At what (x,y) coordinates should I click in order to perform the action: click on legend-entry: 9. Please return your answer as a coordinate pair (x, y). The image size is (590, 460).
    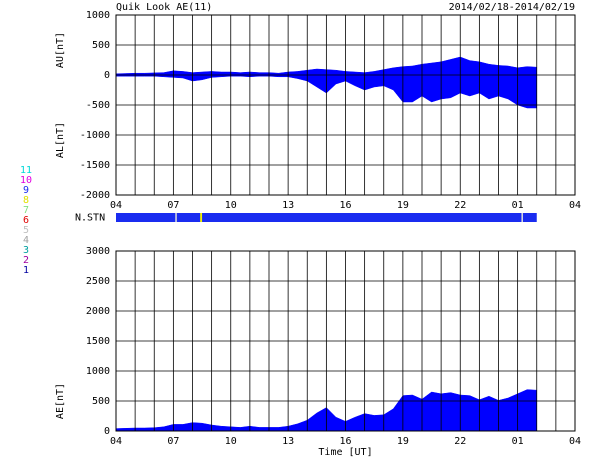
    Looking at the image, I should click on (26, 190).